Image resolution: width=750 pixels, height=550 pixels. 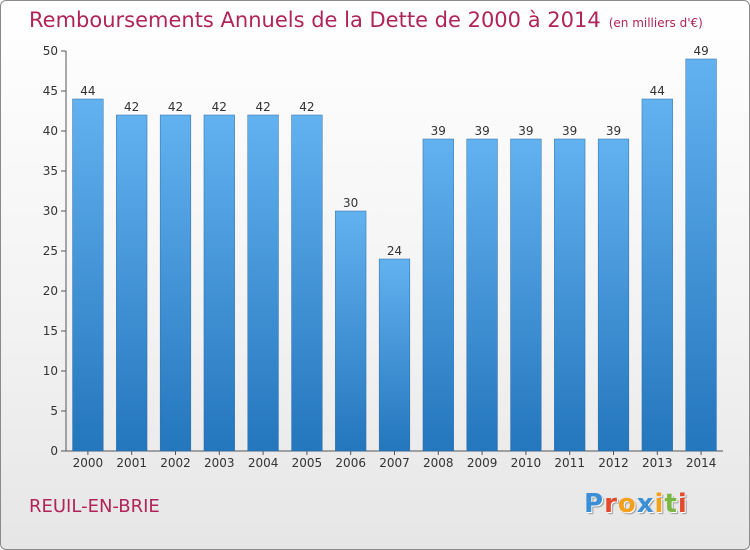 What do you see at coordinates (50, 251) in the screenshot?
I see `y-tick-label: 25` at bounding box center [50, 251].